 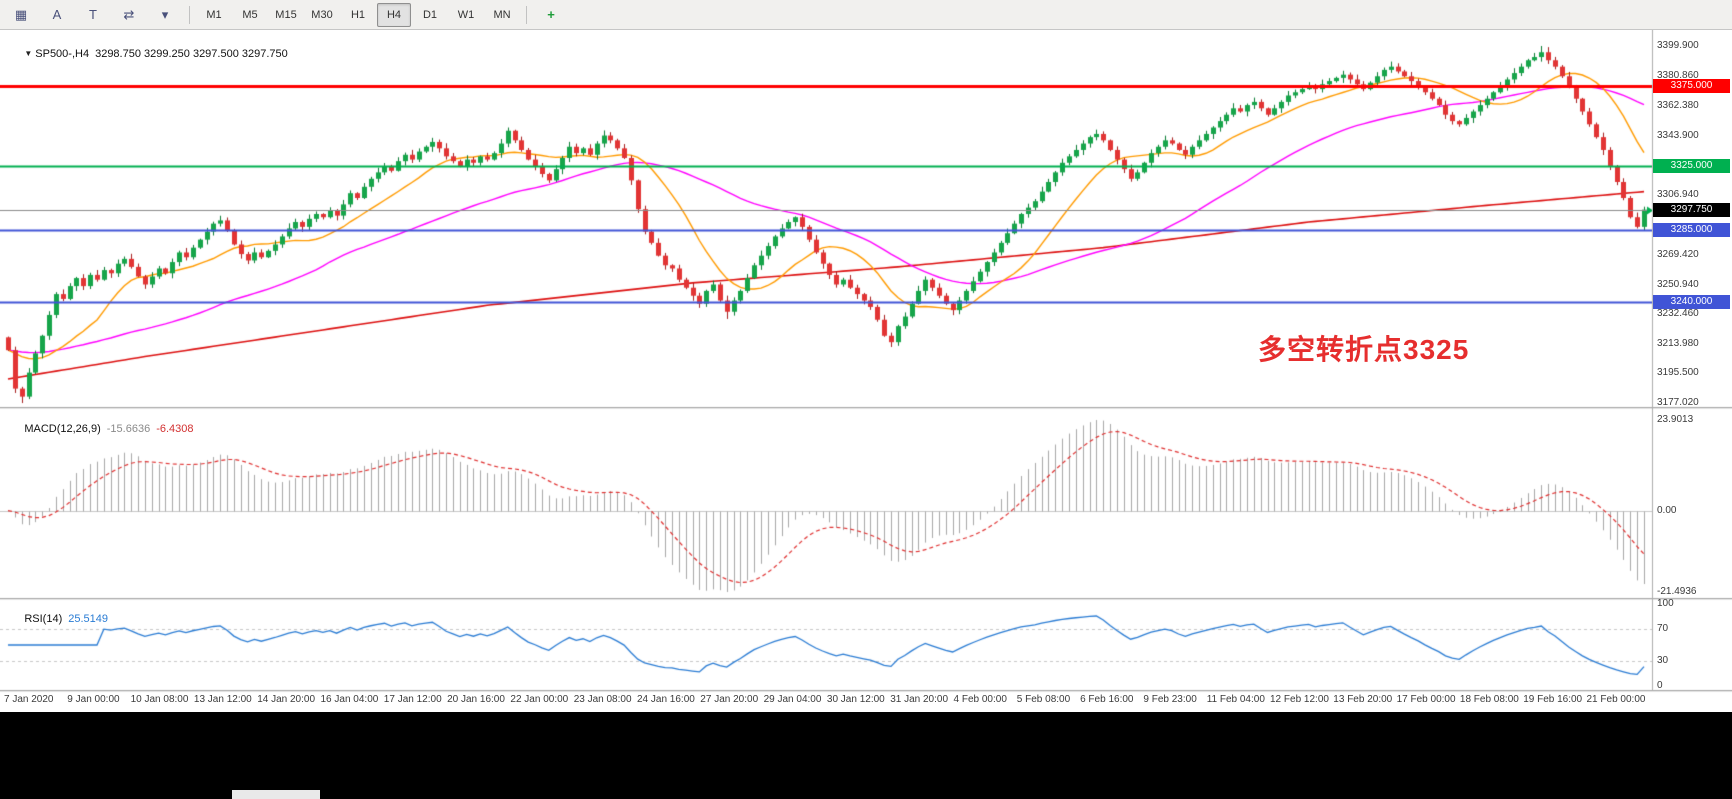 What do you see at coordinates (1678, 106) in the screenshot?
I see `price-axis-label: 3362.380` at bounding box center [1678, 106].